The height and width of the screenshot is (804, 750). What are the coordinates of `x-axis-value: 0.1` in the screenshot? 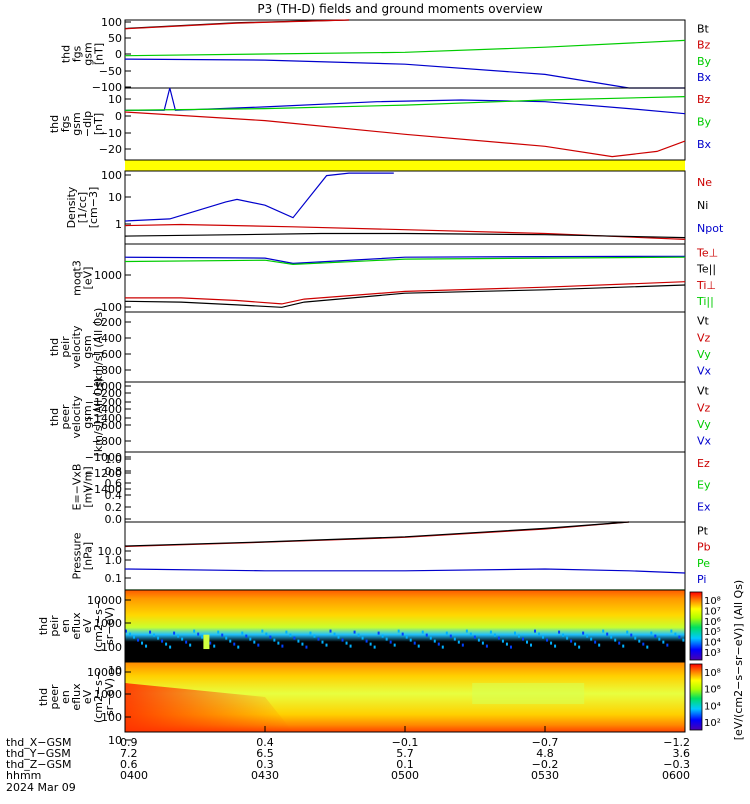 It's located at (405, 764).